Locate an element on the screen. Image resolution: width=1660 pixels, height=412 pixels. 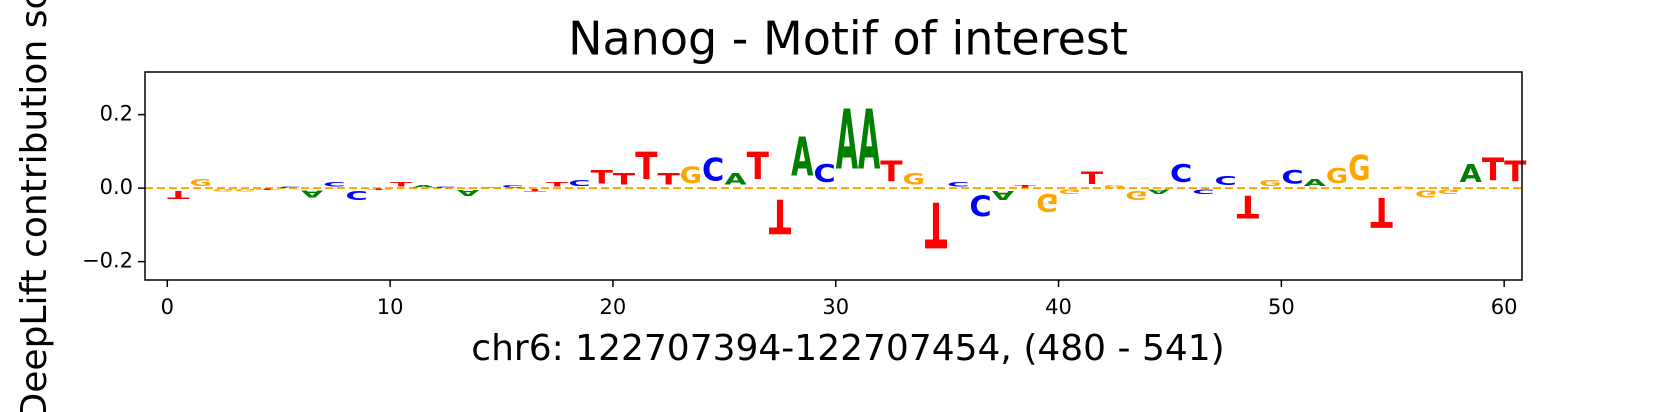
x-axis-label: chr6: 122707394-122707454, (480 - 541) is located at coordinates (847, 348).